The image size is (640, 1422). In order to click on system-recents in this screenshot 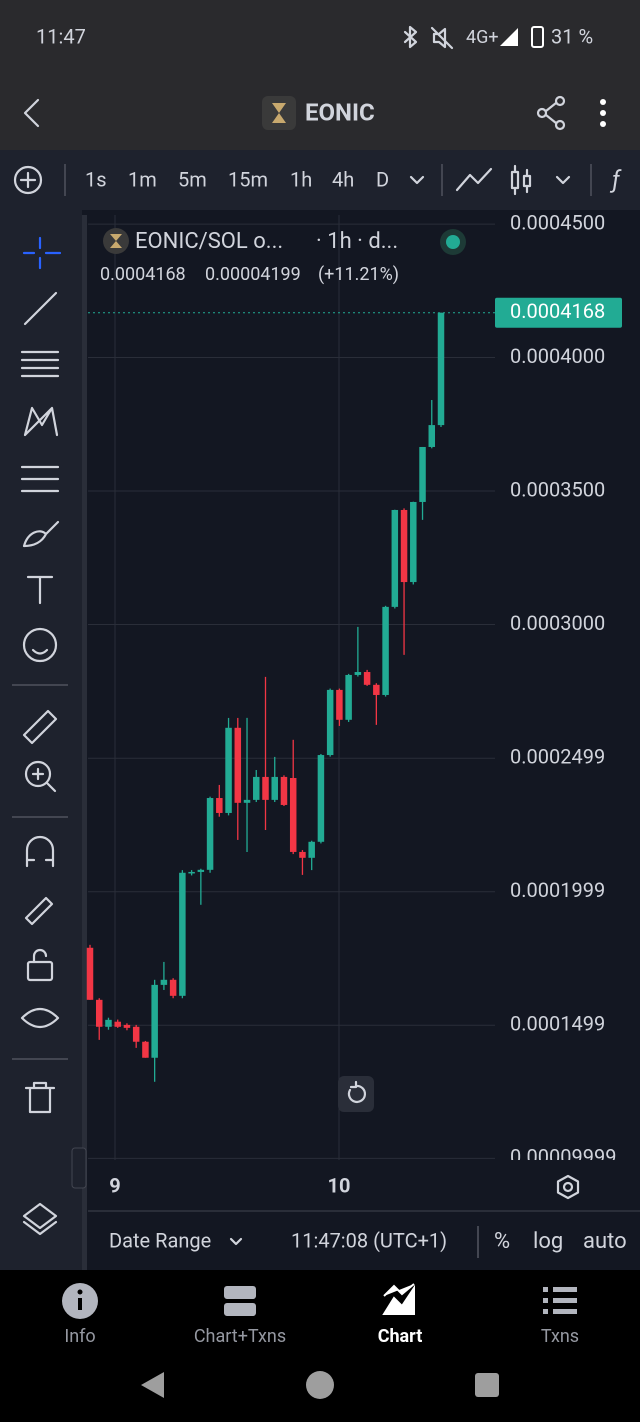, I will do `click(487, 1385)`.